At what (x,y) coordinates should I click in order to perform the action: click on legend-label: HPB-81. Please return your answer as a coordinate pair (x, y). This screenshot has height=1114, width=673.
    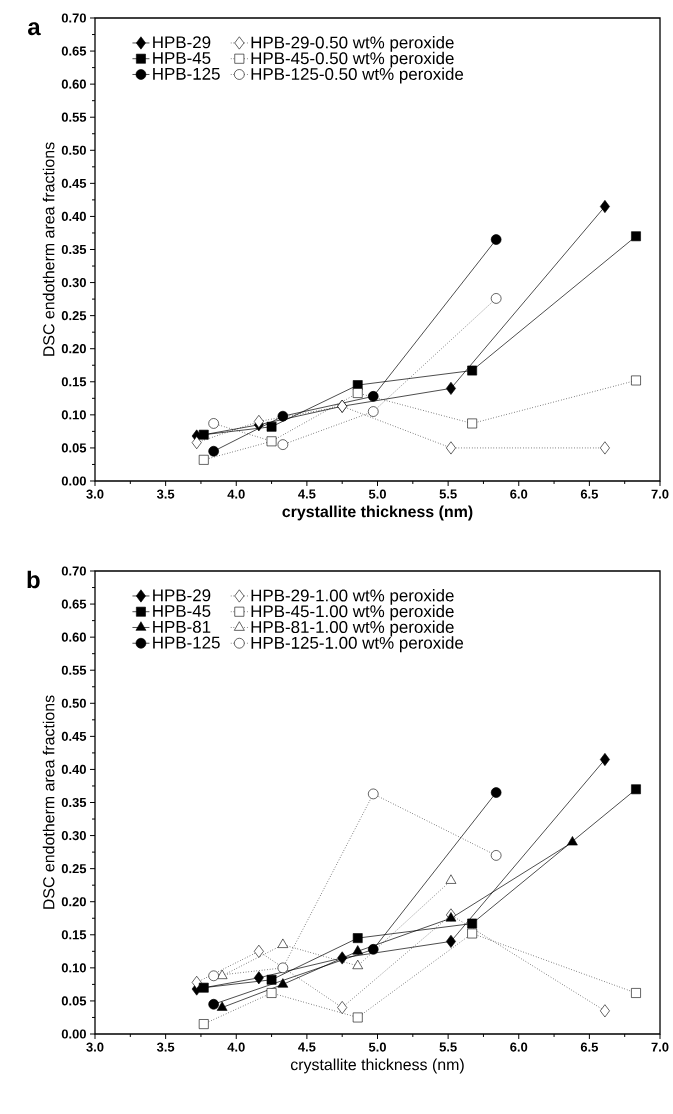
    Looking at the image, I should click on (182, 626).